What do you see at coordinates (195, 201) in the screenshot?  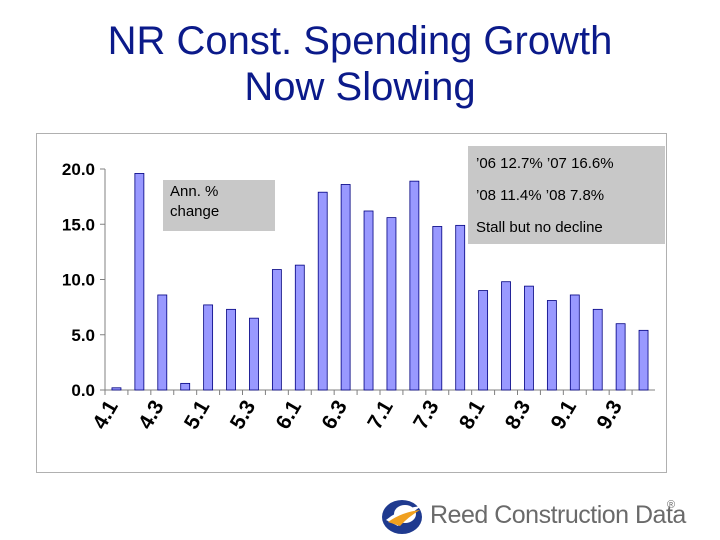 I see `y-axis-label: Ann. % change` at bounding box center [195, 201].